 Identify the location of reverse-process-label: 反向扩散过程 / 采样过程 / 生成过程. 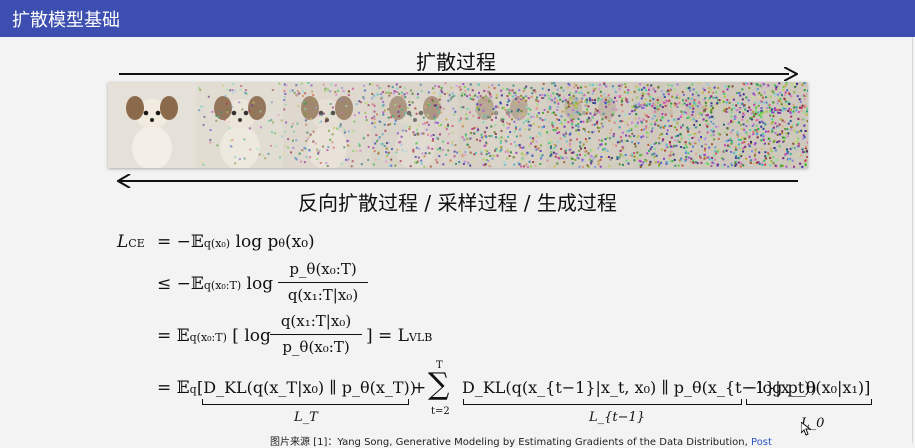
(457, 203).